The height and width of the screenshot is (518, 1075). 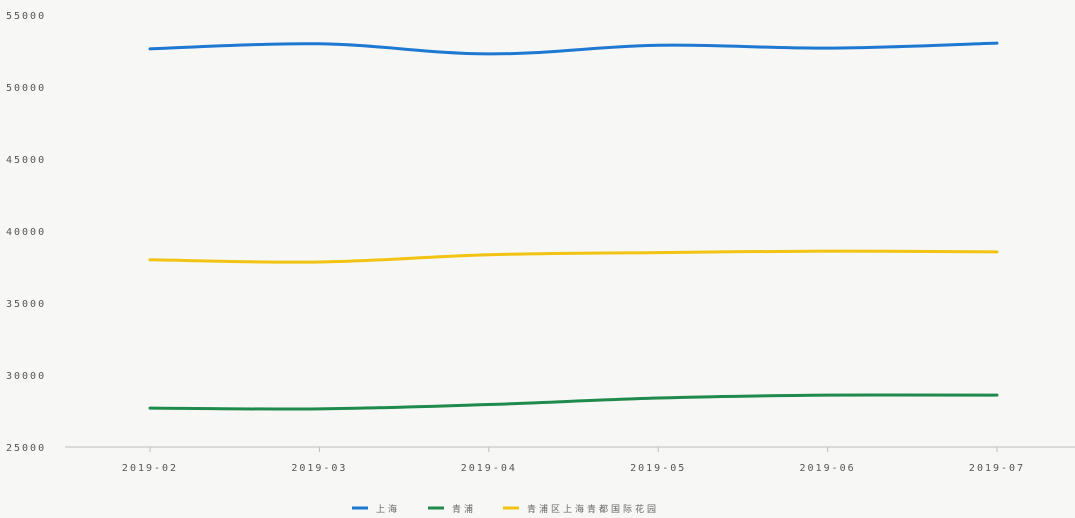 What do you see at coordinates (319, 468) in the screenshot?
I see `x-tick-label: 2019-03` at bounding box center [319, 468].